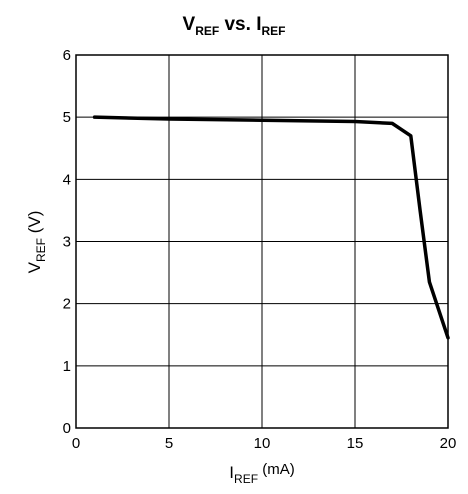 This screenshot has width=468, height=494. What do you see at coordinates (355, 443) in the screenshot?
I see `x-tick-label: 15` at bounding box center [355, 443].